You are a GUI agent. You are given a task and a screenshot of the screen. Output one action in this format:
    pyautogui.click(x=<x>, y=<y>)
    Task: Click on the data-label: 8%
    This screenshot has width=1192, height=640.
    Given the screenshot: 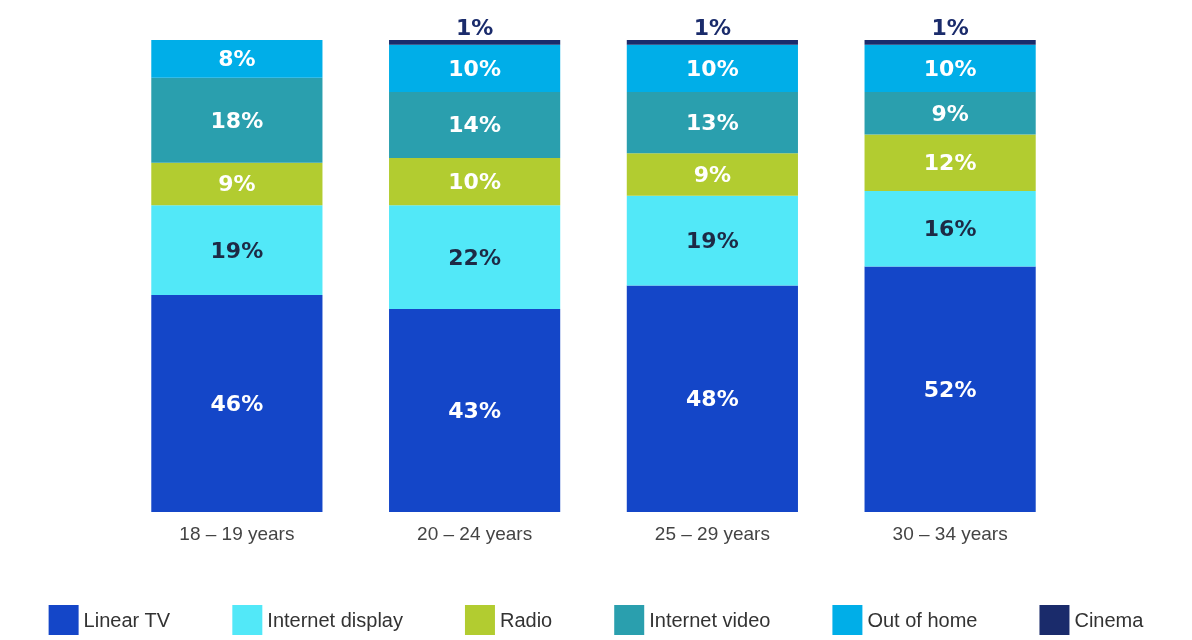 What is the action you would take?
    pyautogui.click(x=237, y=59)
    